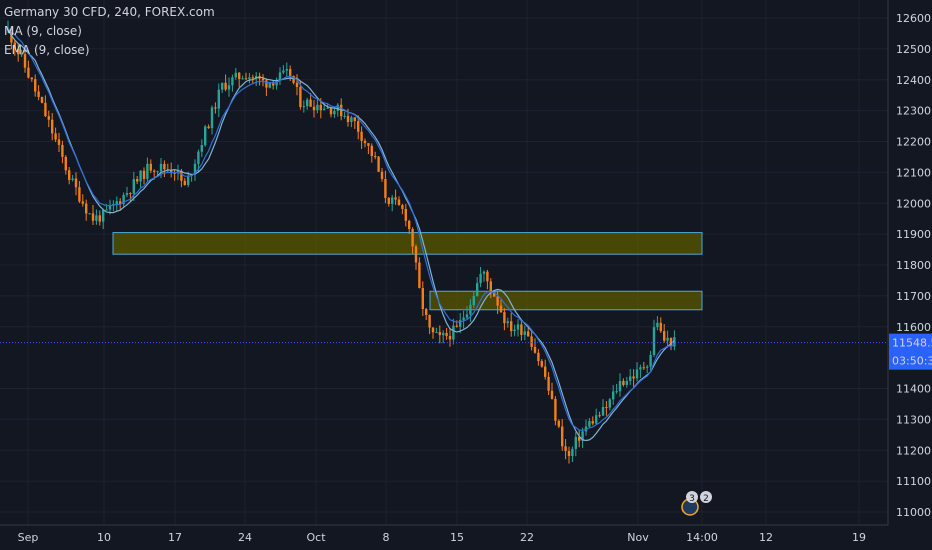 This screenshot has width=932, height=550. Describe the element at coordinates (914, 80) in the screenshot. I see `y-tick-label: 12400.0` at that location.